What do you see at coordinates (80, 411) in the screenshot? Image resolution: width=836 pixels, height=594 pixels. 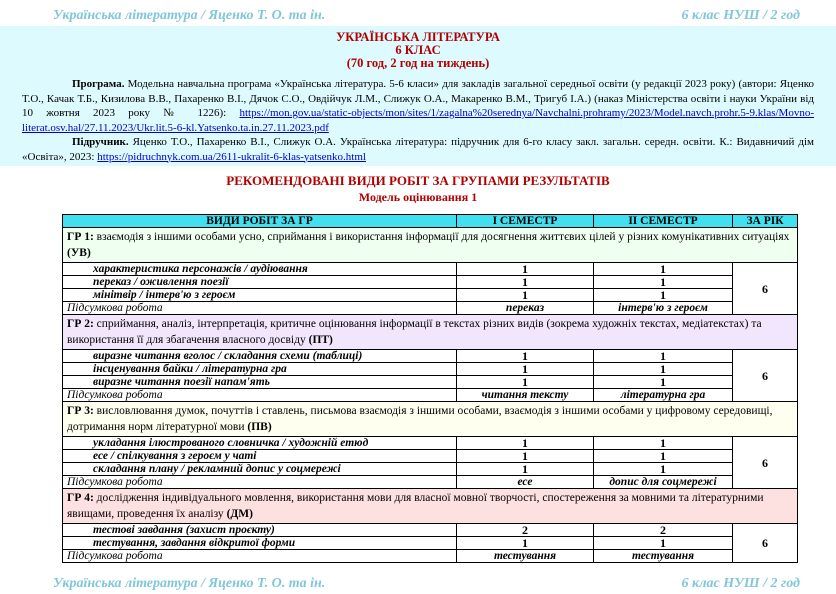 I see `group-label: ГР 3:` at bounding box center [80, 411].